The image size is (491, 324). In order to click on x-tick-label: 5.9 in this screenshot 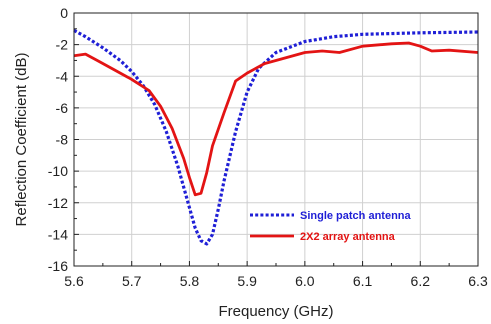, I will do `click(247, 281)`.